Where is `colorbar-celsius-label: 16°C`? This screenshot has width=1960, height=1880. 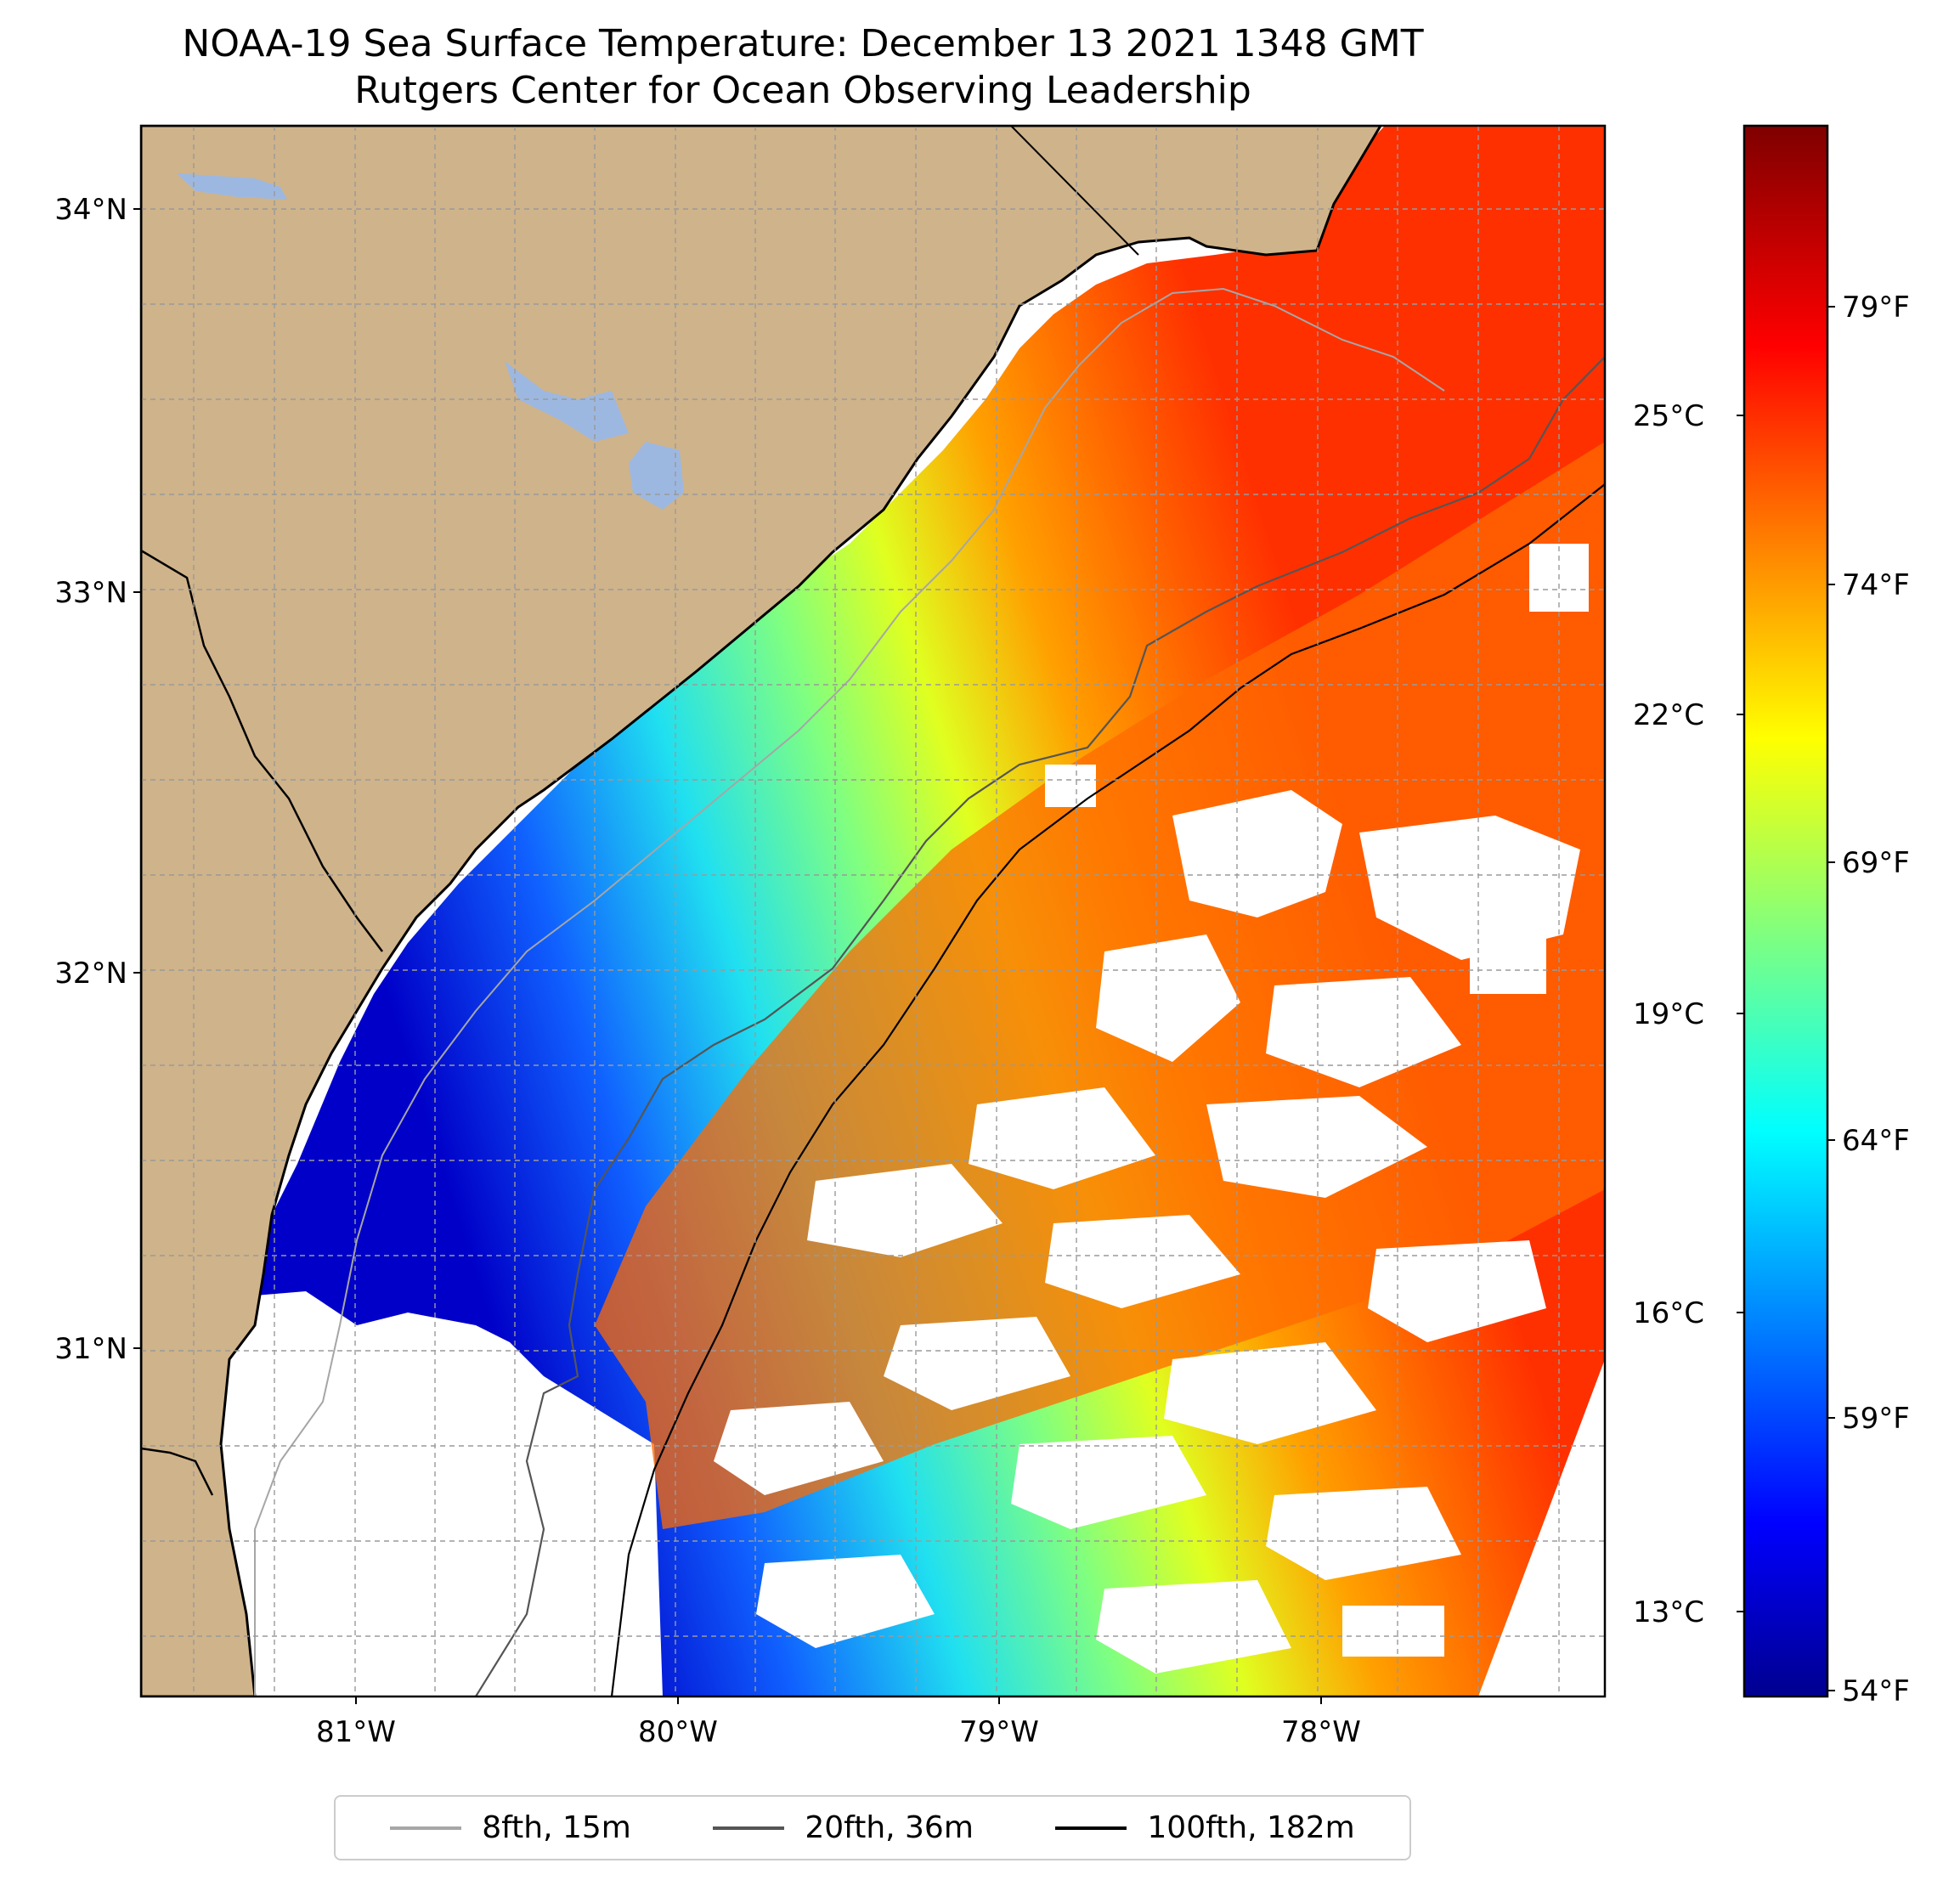 colorbar-celsius-label: 16°C is located at coordinates (1669, 1313).